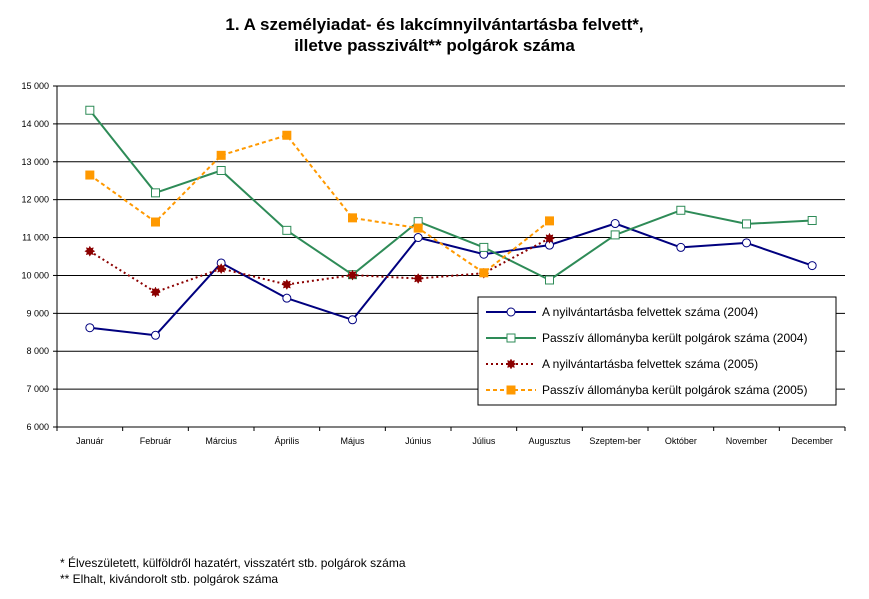 The image size is (869, 599). I want to click on y-tick-label: 7 000, so click(37, 389).